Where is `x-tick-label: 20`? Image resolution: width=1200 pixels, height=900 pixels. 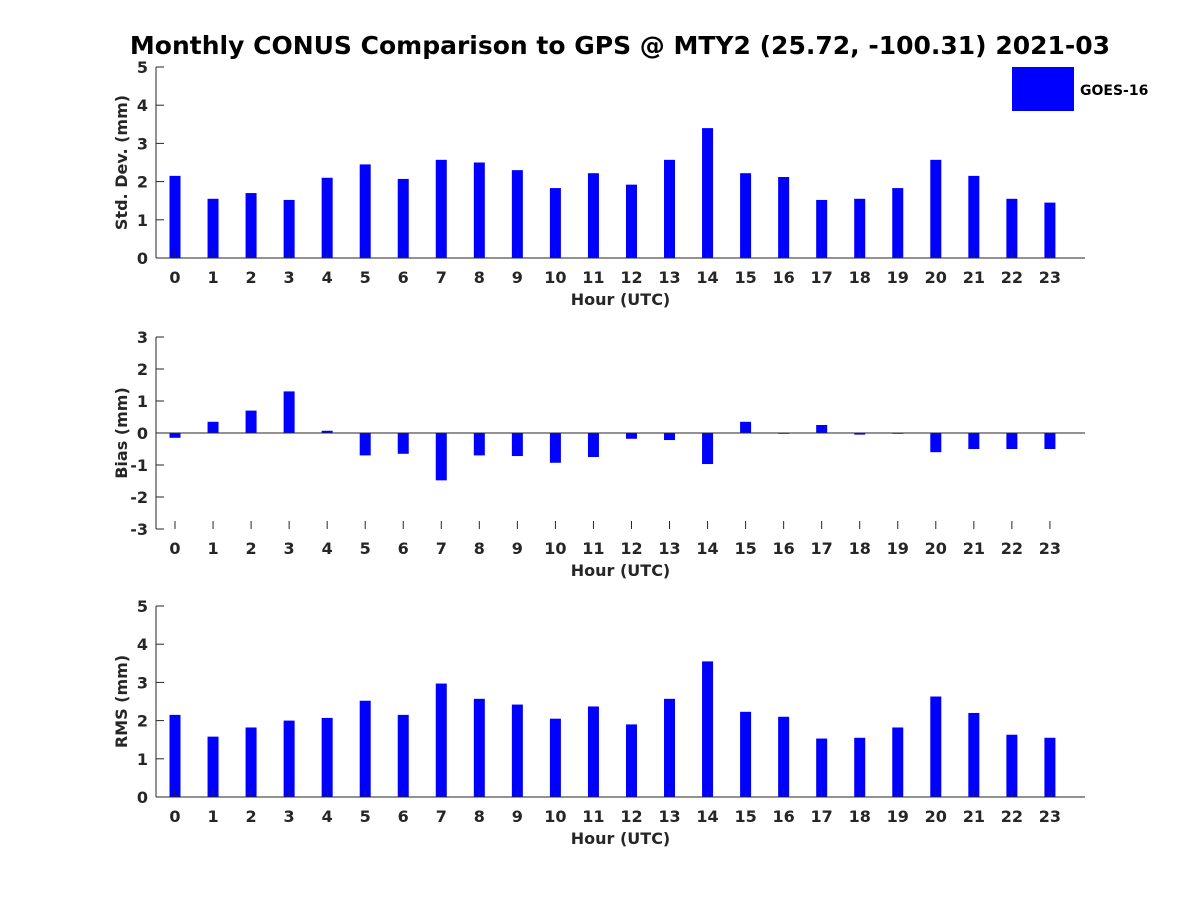 x-tick-label: 20 is located at coordinates (936, 277).